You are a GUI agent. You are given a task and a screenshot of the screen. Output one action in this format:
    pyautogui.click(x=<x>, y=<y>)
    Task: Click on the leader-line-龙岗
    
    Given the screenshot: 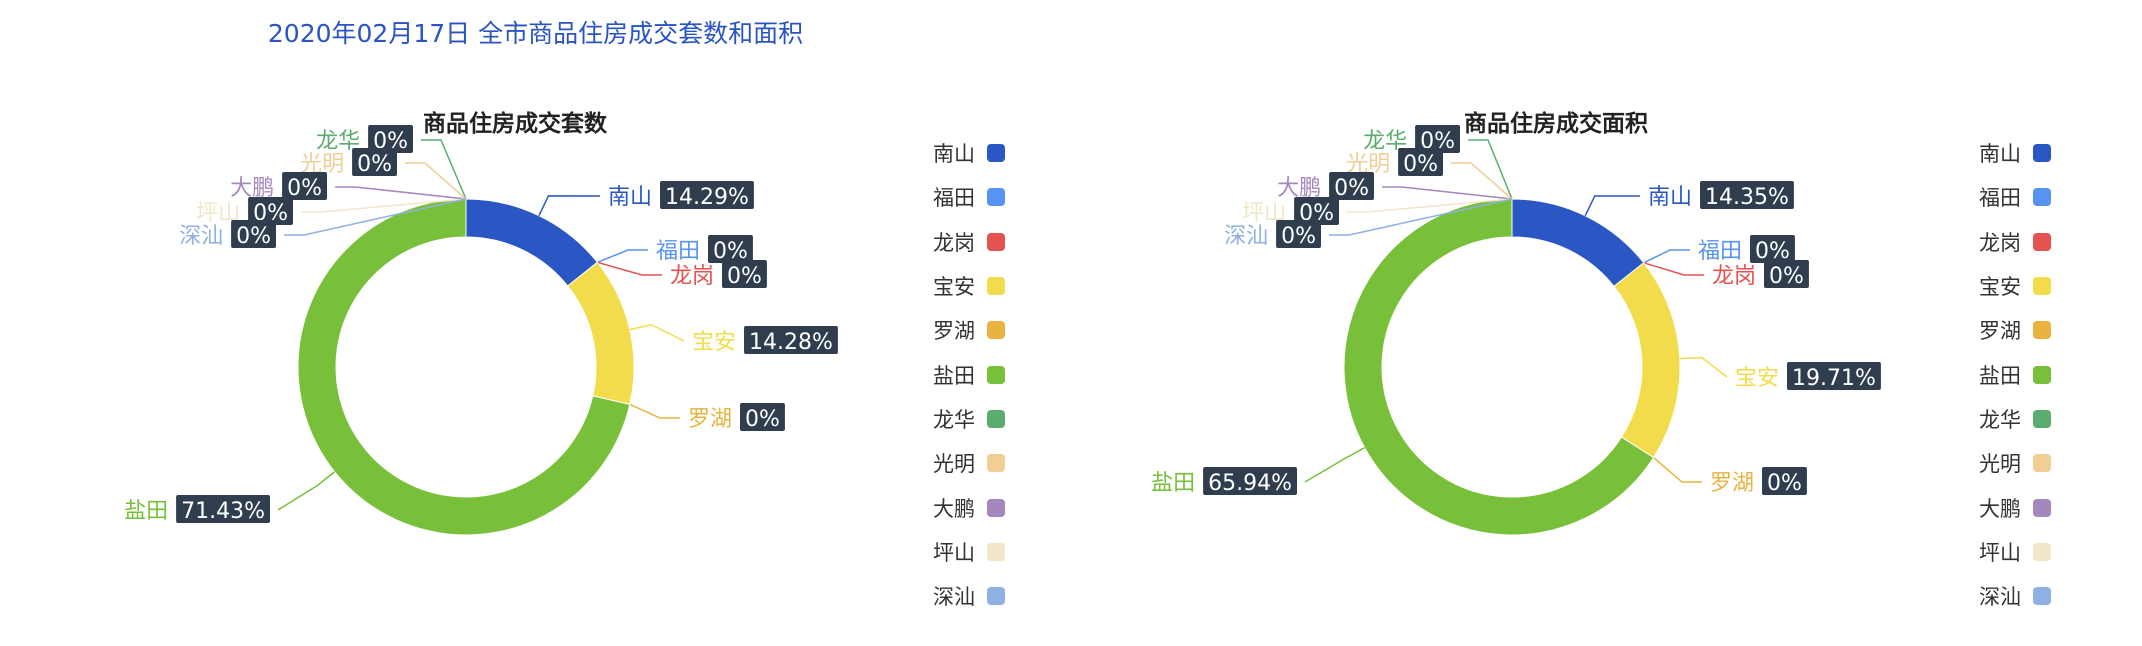 What is the action you would take?
    pyautogui.click(x=629, y=268)
    